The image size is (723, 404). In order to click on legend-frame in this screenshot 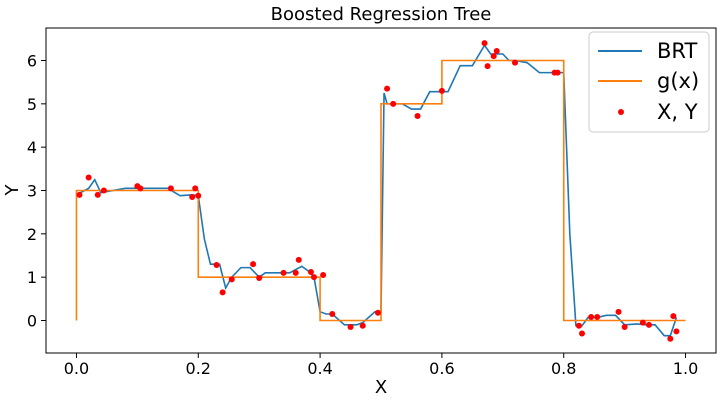, I will do `click(649, 82)`.